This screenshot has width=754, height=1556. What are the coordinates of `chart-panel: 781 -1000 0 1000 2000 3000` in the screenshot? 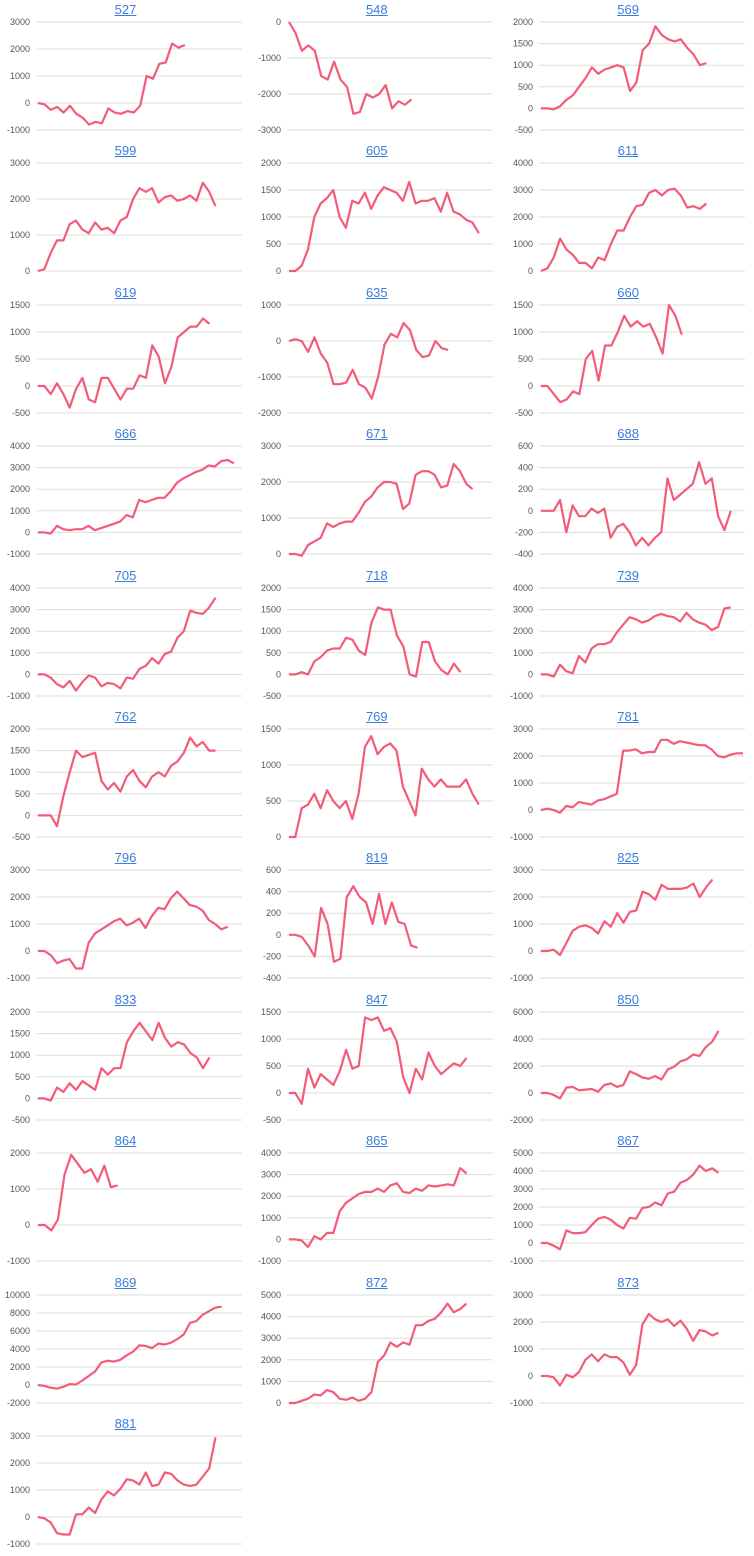 It's located at (628, 778).